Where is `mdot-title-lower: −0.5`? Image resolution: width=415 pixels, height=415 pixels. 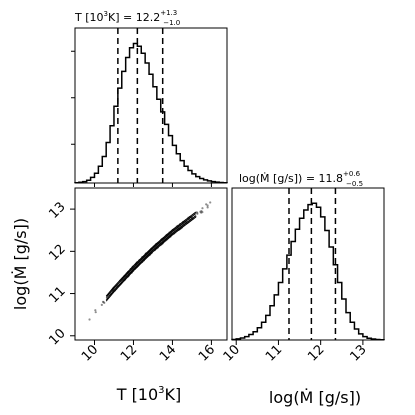
mdot-title-lower: −0.5 is located at coordinates (354, 184).